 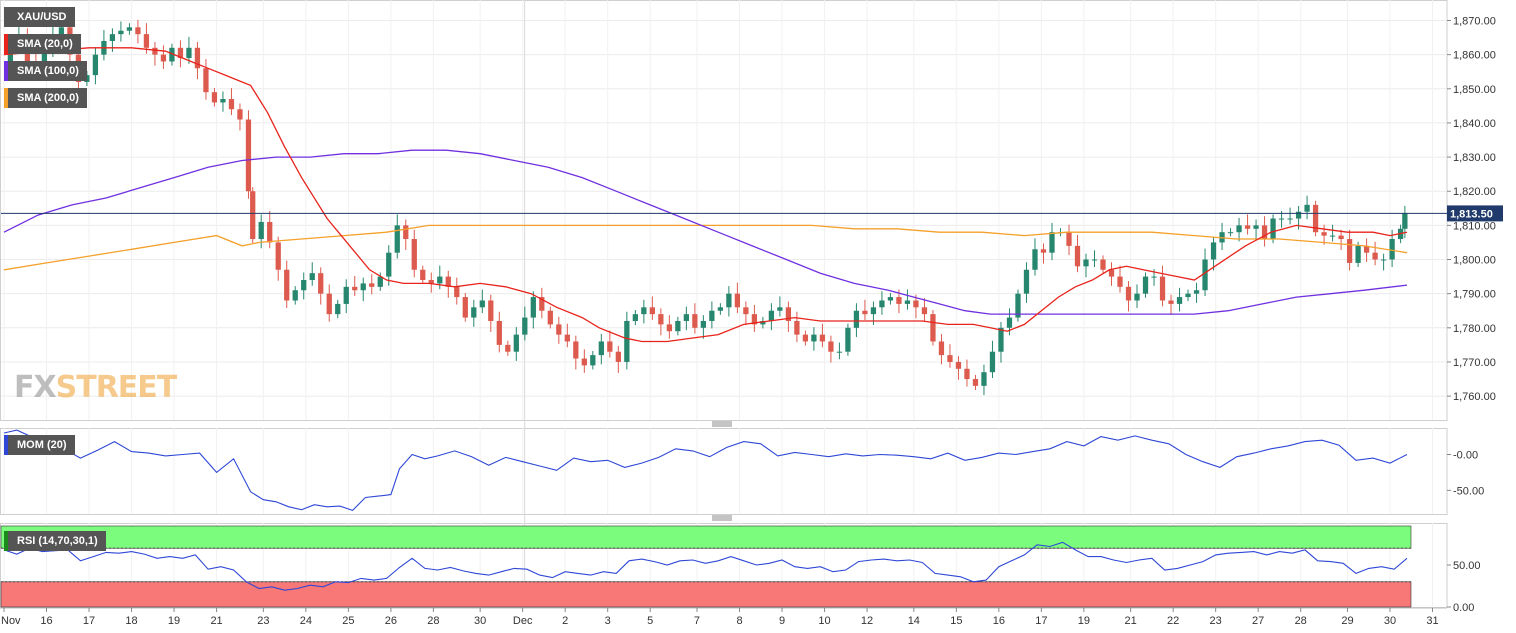 I want to click on time-tick-label: 24, so click(x=306, y=621).